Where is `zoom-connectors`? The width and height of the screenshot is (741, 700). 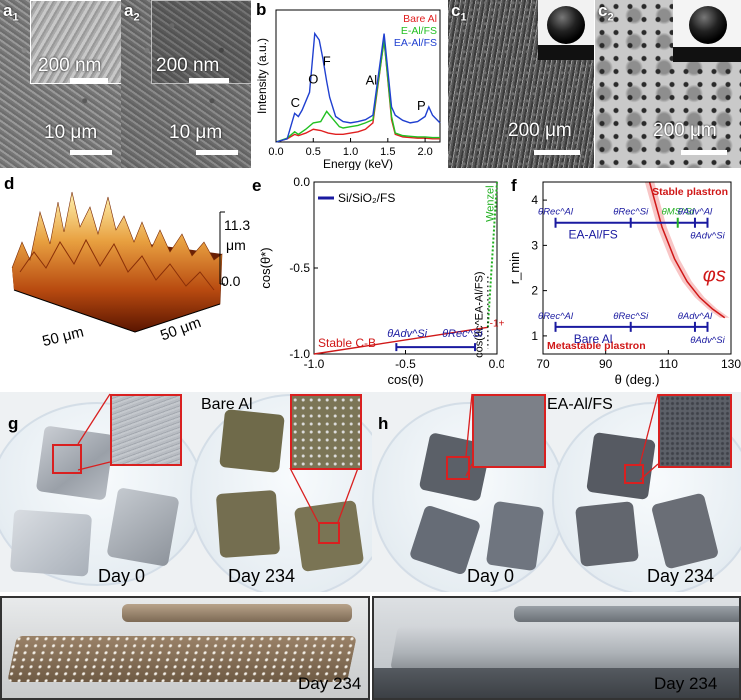
zoom-connectors is located at coordinates (562, 437).